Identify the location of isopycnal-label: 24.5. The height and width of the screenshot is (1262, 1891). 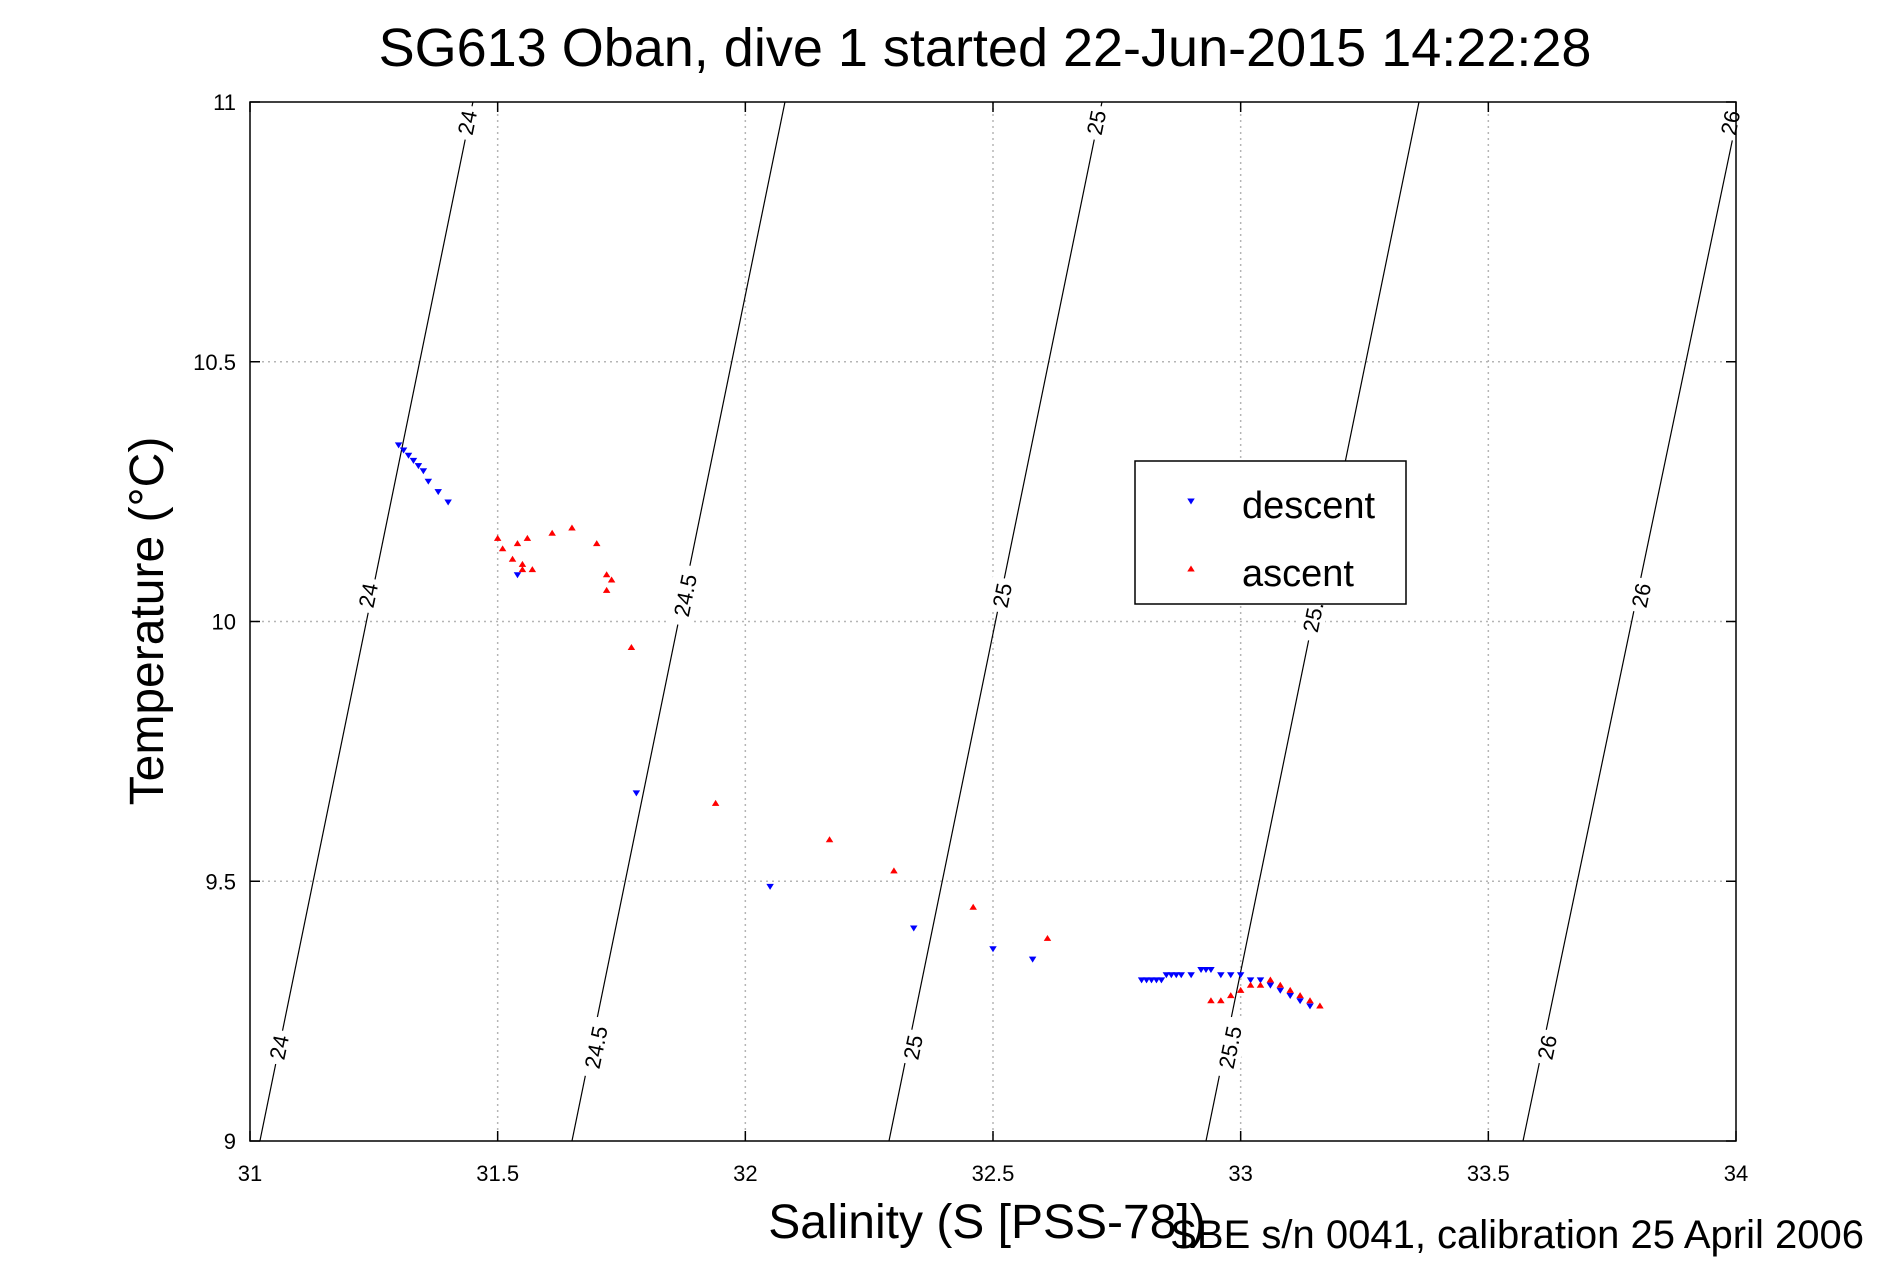
(595, 1047).